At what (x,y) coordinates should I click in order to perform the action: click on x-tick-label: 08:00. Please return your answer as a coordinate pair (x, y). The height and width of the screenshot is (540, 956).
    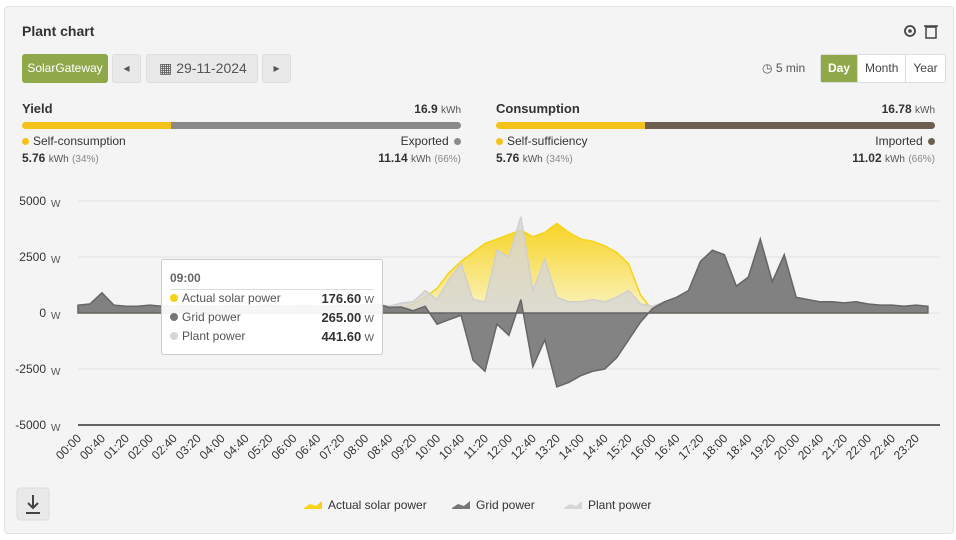
    Looking at the image, I should click on (355, 446).